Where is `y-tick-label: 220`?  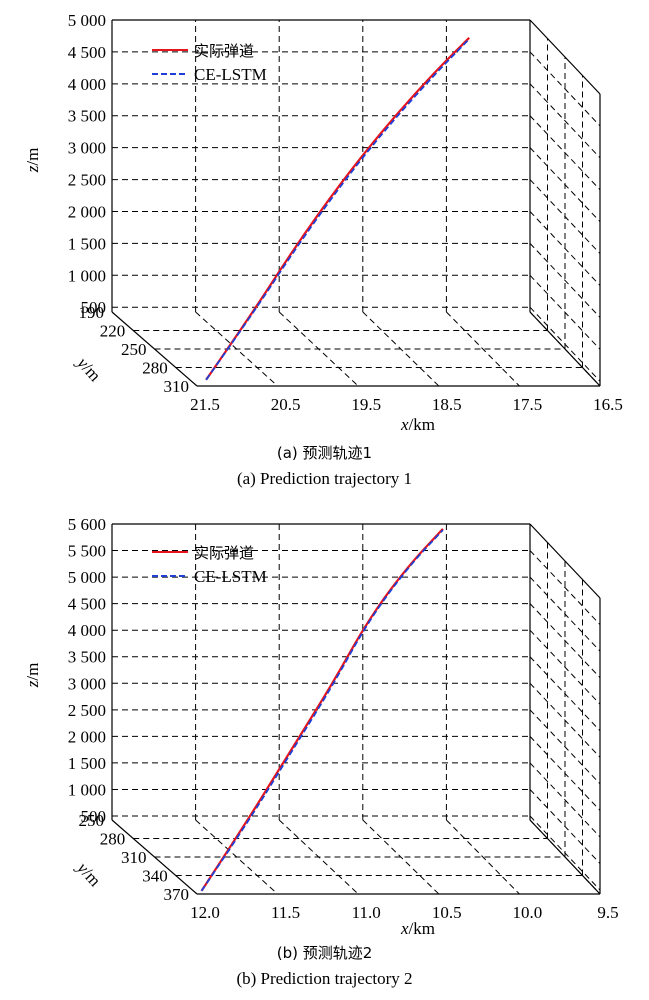 y-tick-label: 220 is located at coordinates (113, 331).